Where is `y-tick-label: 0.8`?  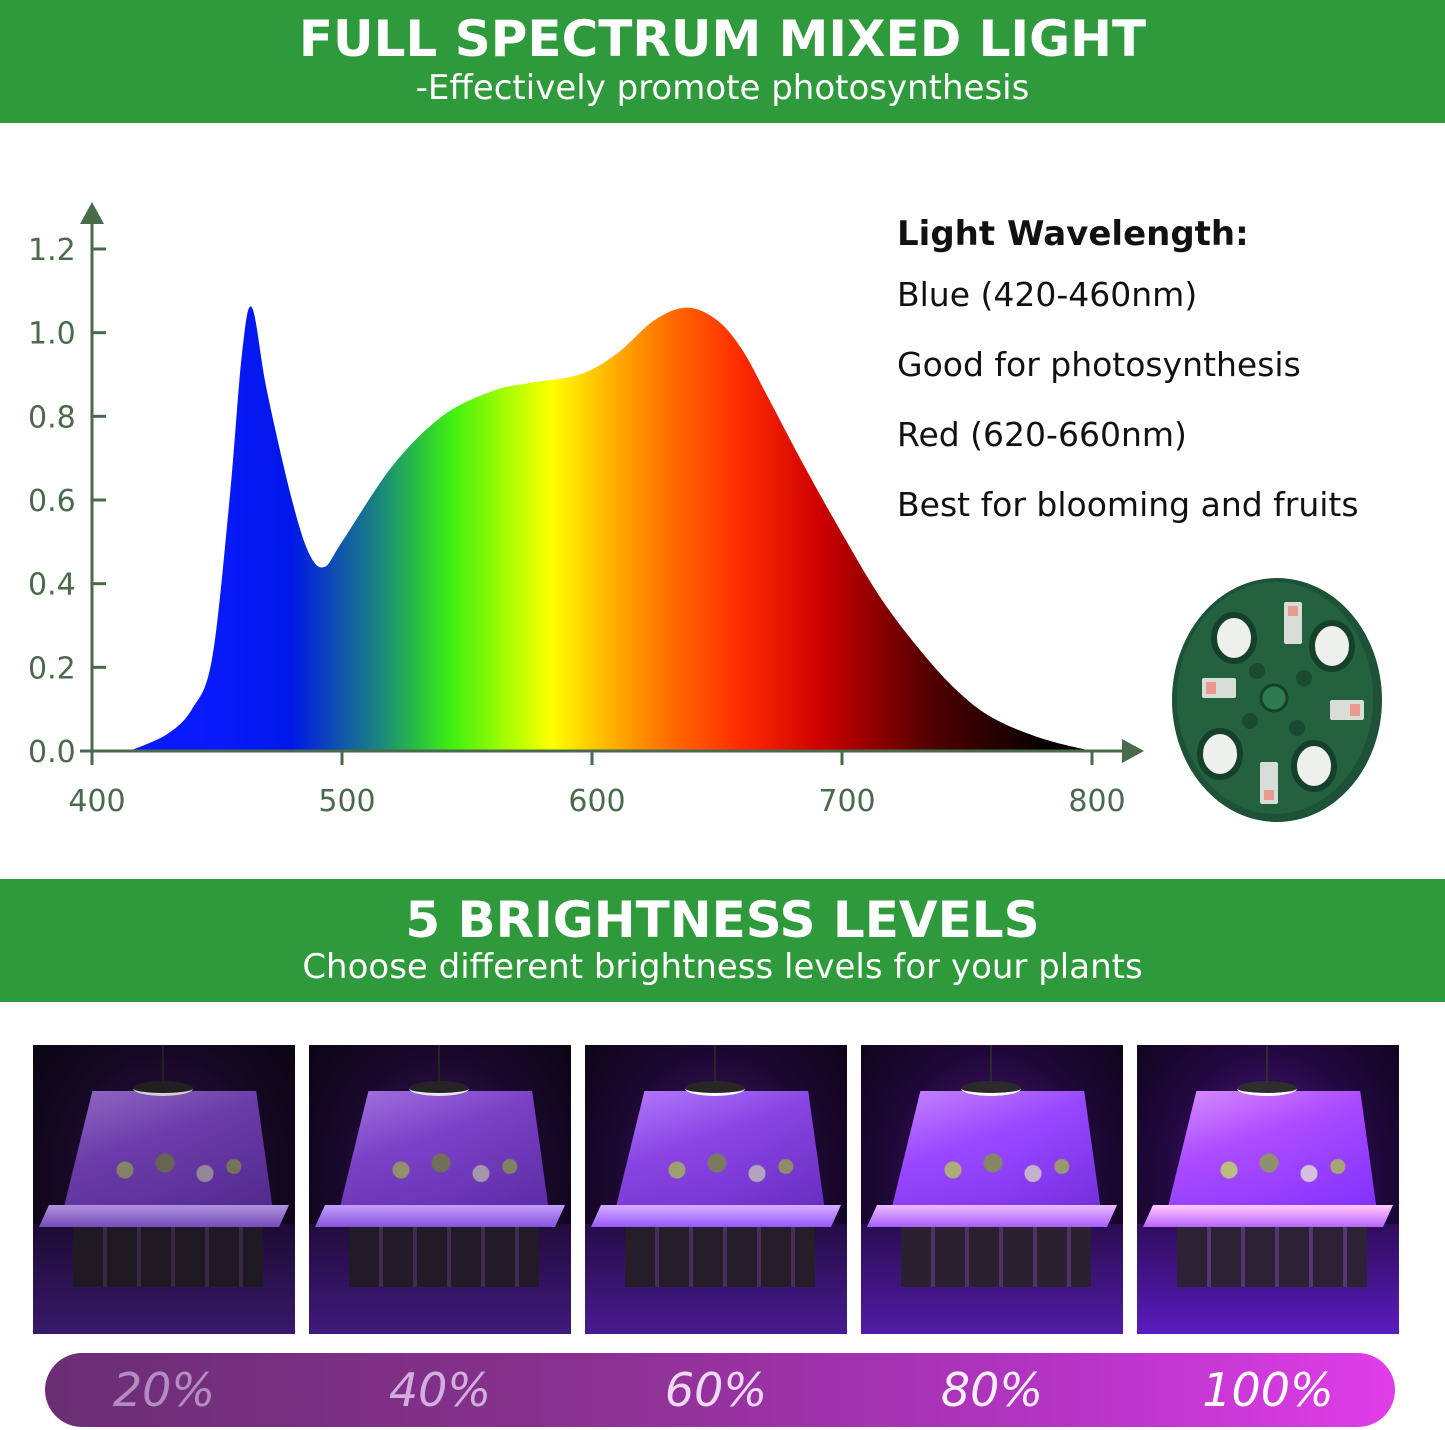
y-tick-label: 0.8 is located at coordinates (52, 417).